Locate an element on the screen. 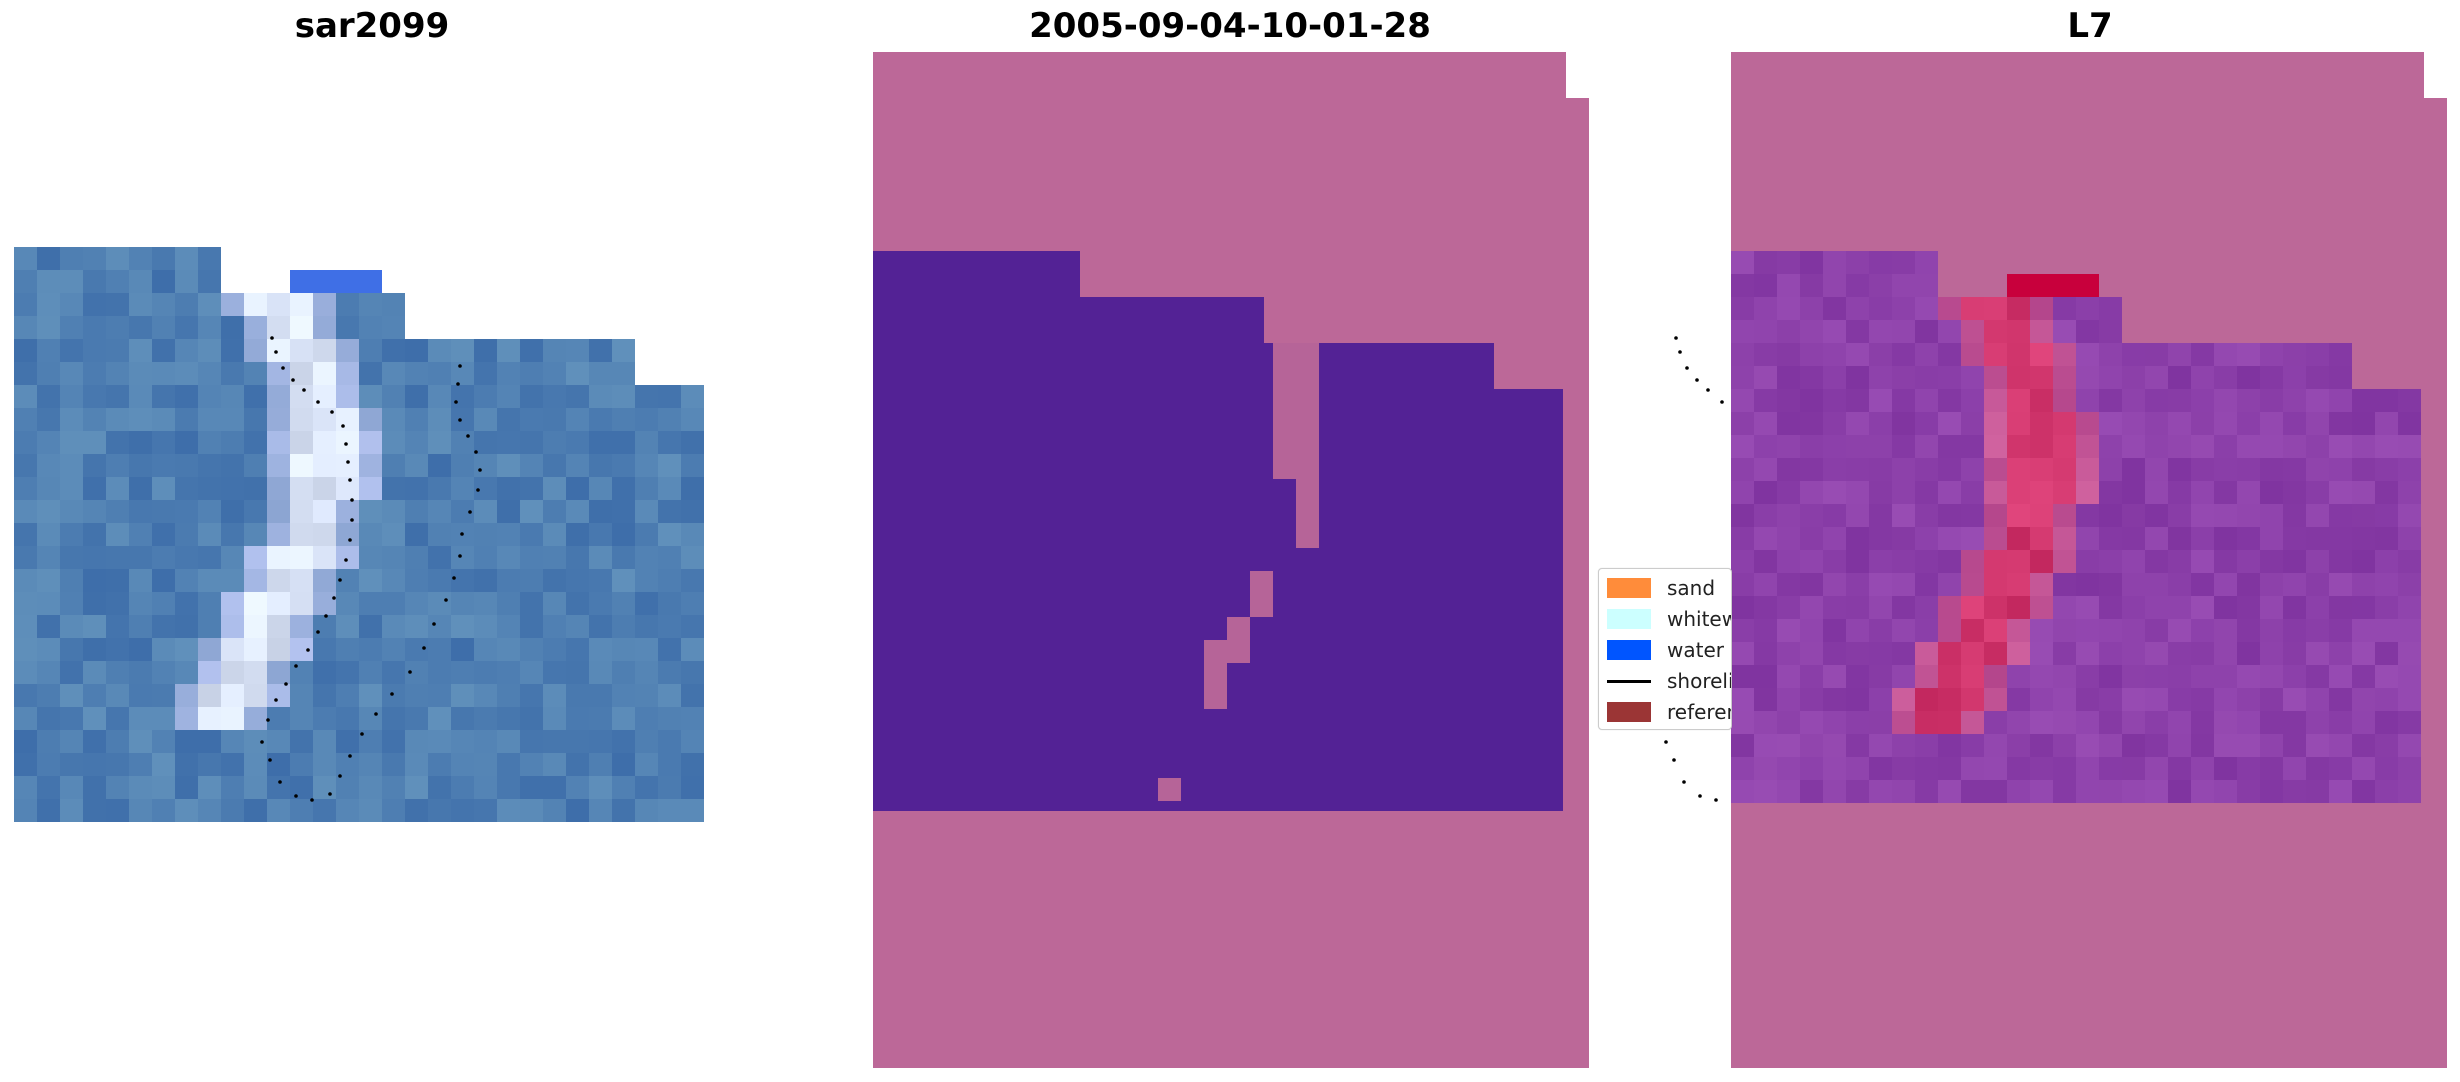 This screenshot has width=2460, height=1082. sand-swatch is located at coordinates (1629, 588).